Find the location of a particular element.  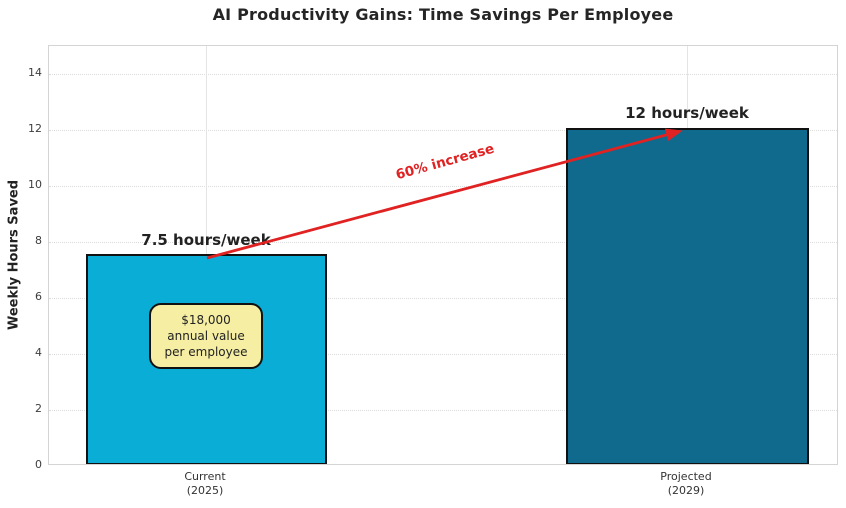

y-tick-label: 10 is located at coordinates (35, 184).